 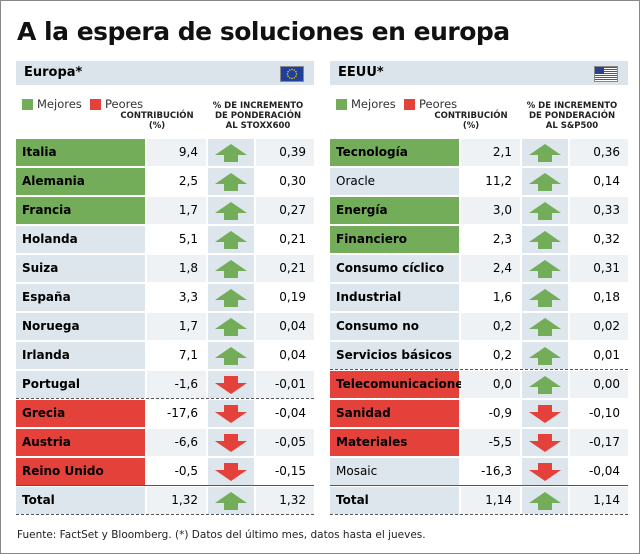 I want to click on legend-label: Peores, so click(x=124, y=104).